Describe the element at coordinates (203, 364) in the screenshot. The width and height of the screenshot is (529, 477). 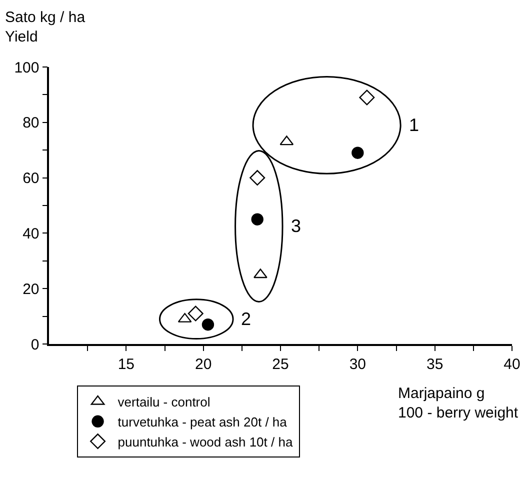
I see `x-tick-label: 20` at that location.